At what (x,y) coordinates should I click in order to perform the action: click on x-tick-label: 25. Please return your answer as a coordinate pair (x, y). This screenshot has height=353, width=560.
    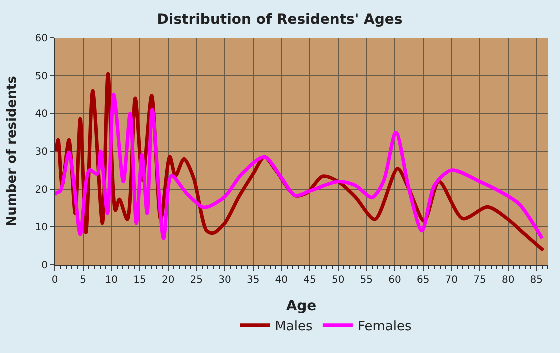
    Looking at the image, I should click on (197, 280).